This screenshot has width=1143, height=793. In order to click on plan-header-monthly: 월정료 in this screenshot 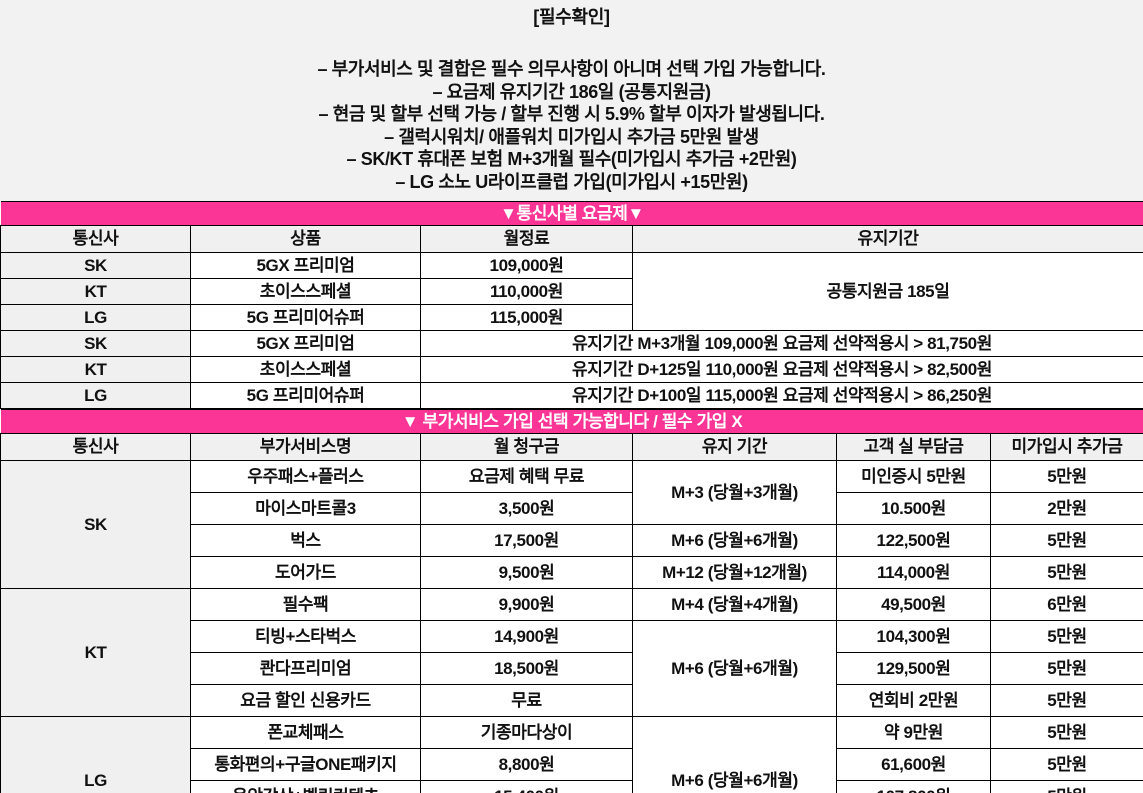, I will do `click(526, 239)`.